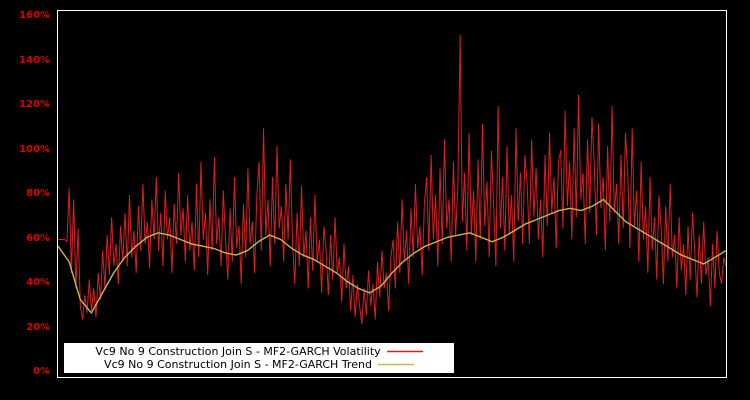  What do you see at coordinates (38, 193) in the screenshot?
I see `y-axis-tick-label: 80%` at bounding box center [38, 193].